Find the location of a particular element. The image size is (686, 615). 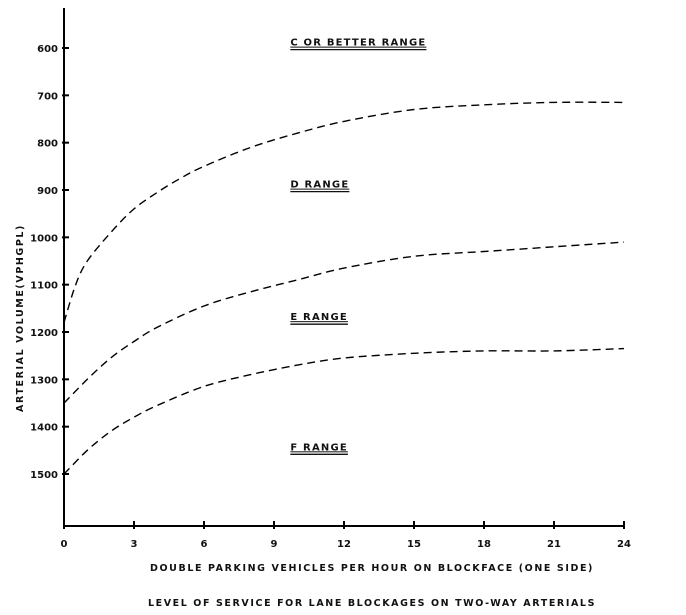

y-tick-label: 1400 is located at coordinates (44, 428).